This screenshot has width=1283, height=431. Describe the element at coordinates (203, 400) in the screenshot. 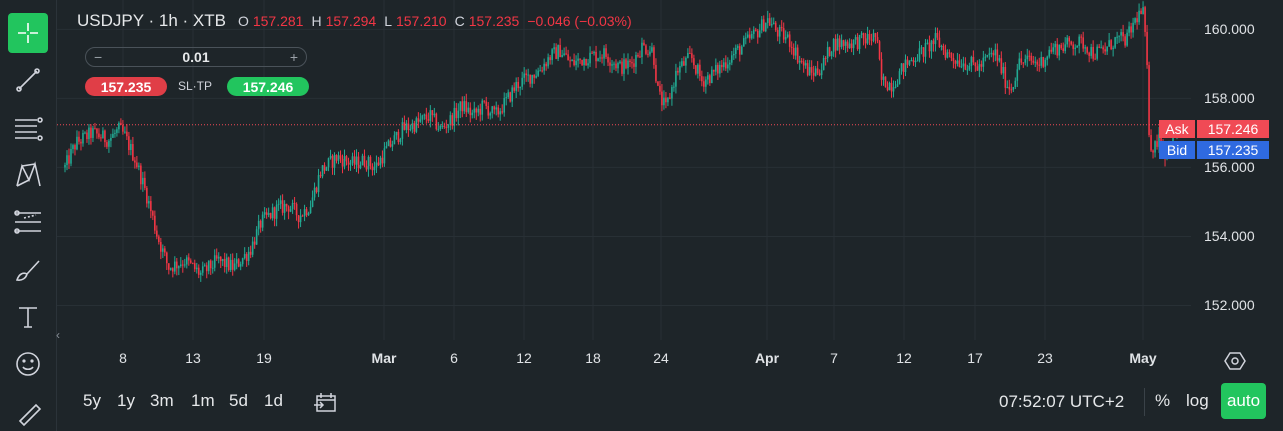

I see `range-1m-button: 1m` at that location.